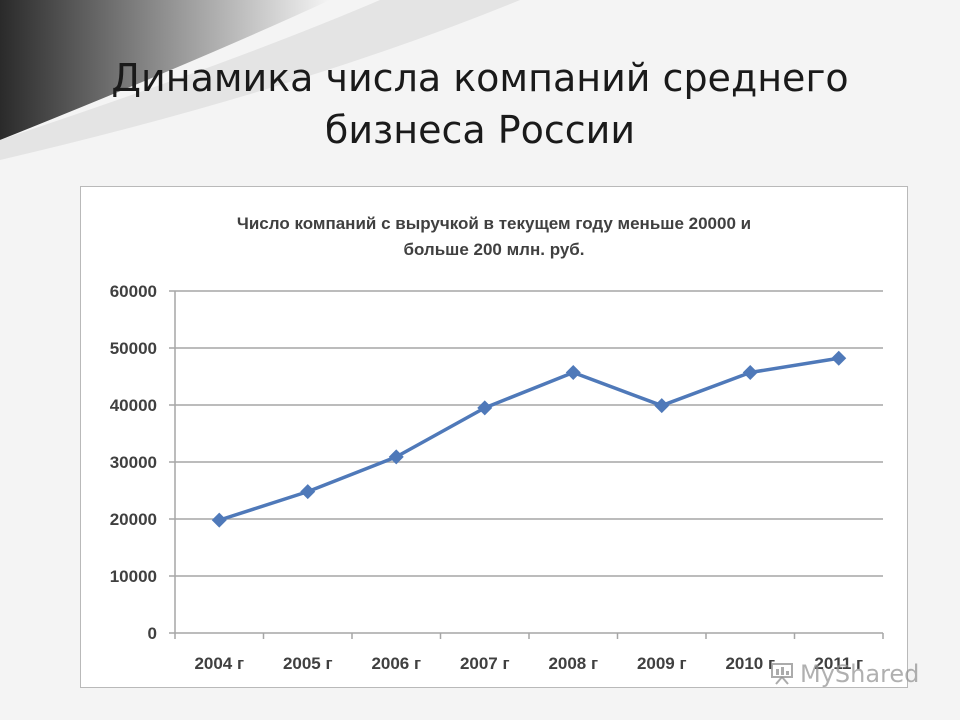 This screenshot has height=720, width=960. What do you see at coordinates (529, 439) in the screenshot?
I see `series-line` at bounding box center [529, 439].